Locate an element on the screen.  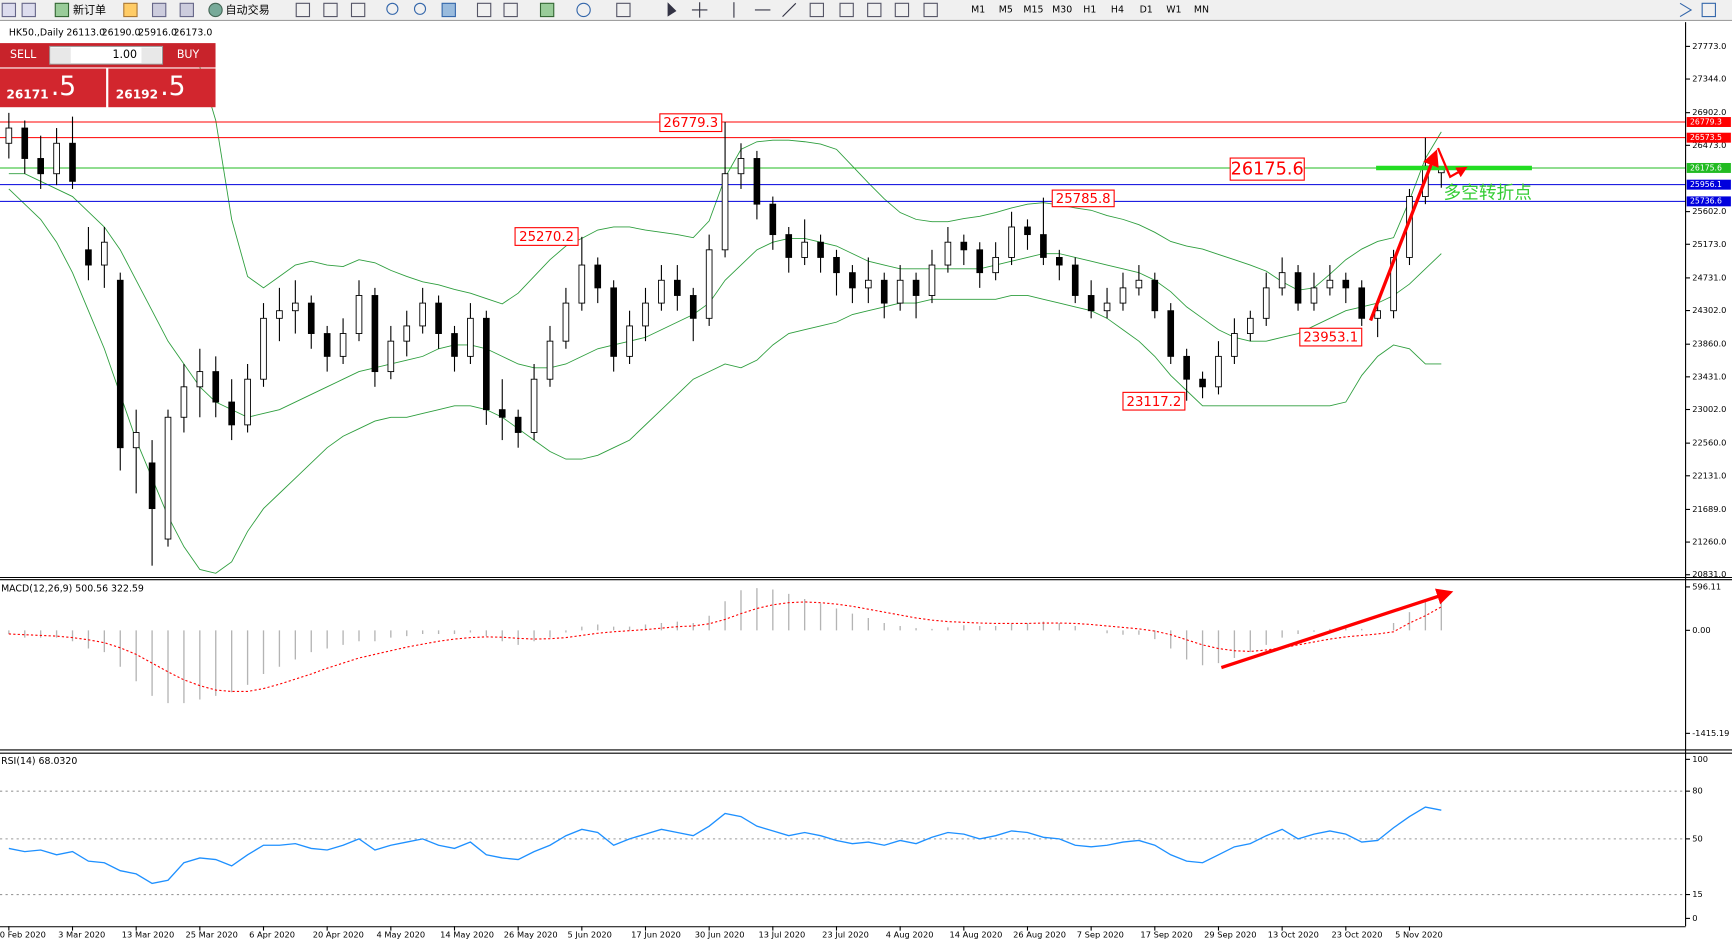
lot-value: 1.00 is located at coordinates (124, 54).